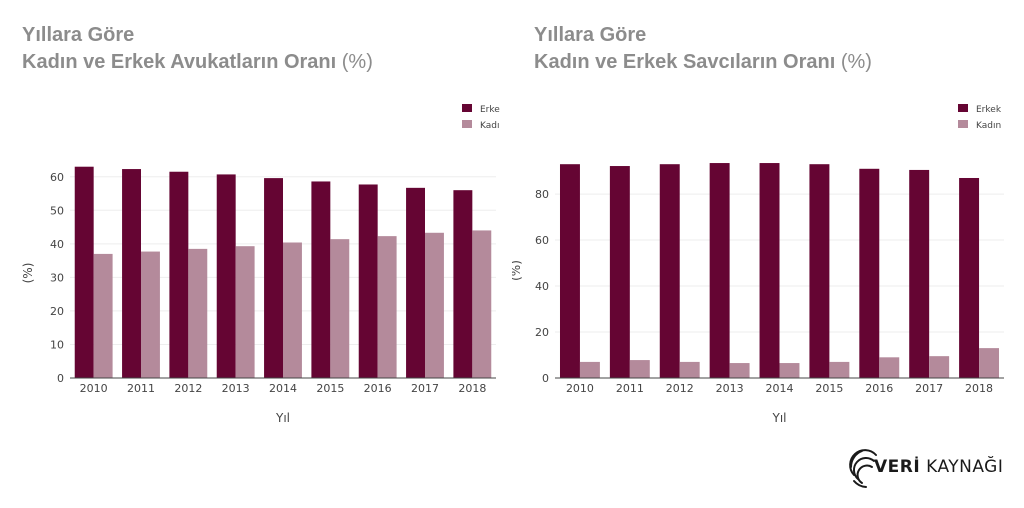  What do you see at coordinates (179, 62) in the screenshot?
I see `chart-title-line2: Kadın ve Erkek Avukatların Oranı` at bounding box center [179, 62].